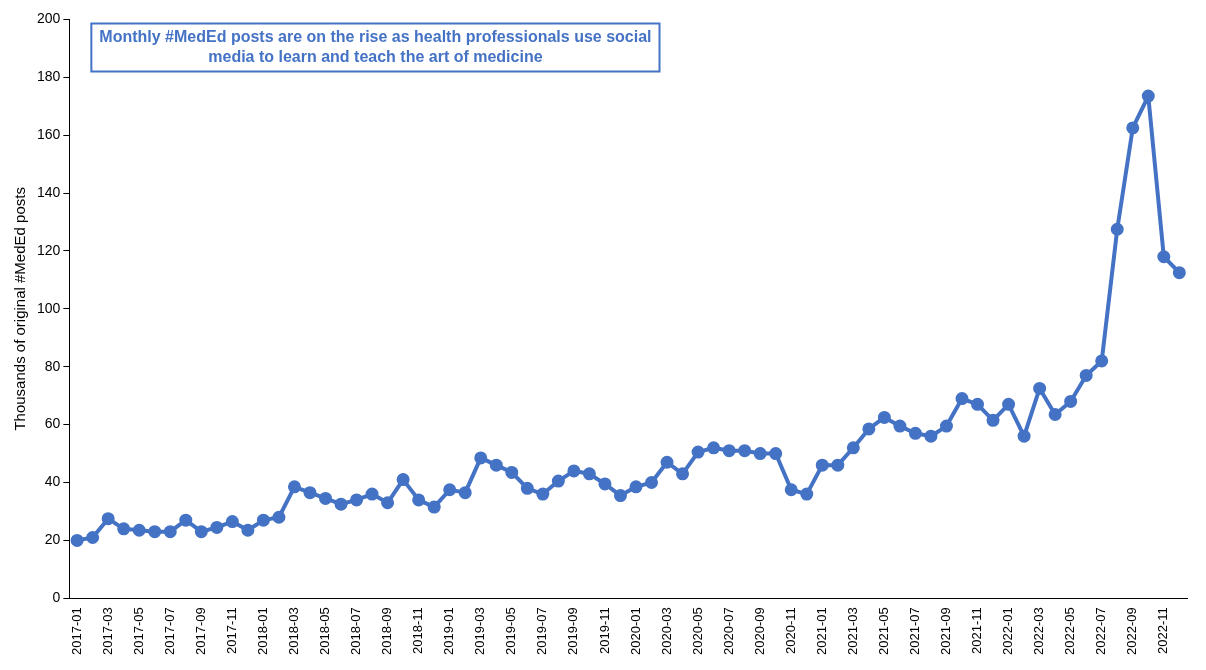  I want to click on y-tick-label: 40, so click(52, 481).